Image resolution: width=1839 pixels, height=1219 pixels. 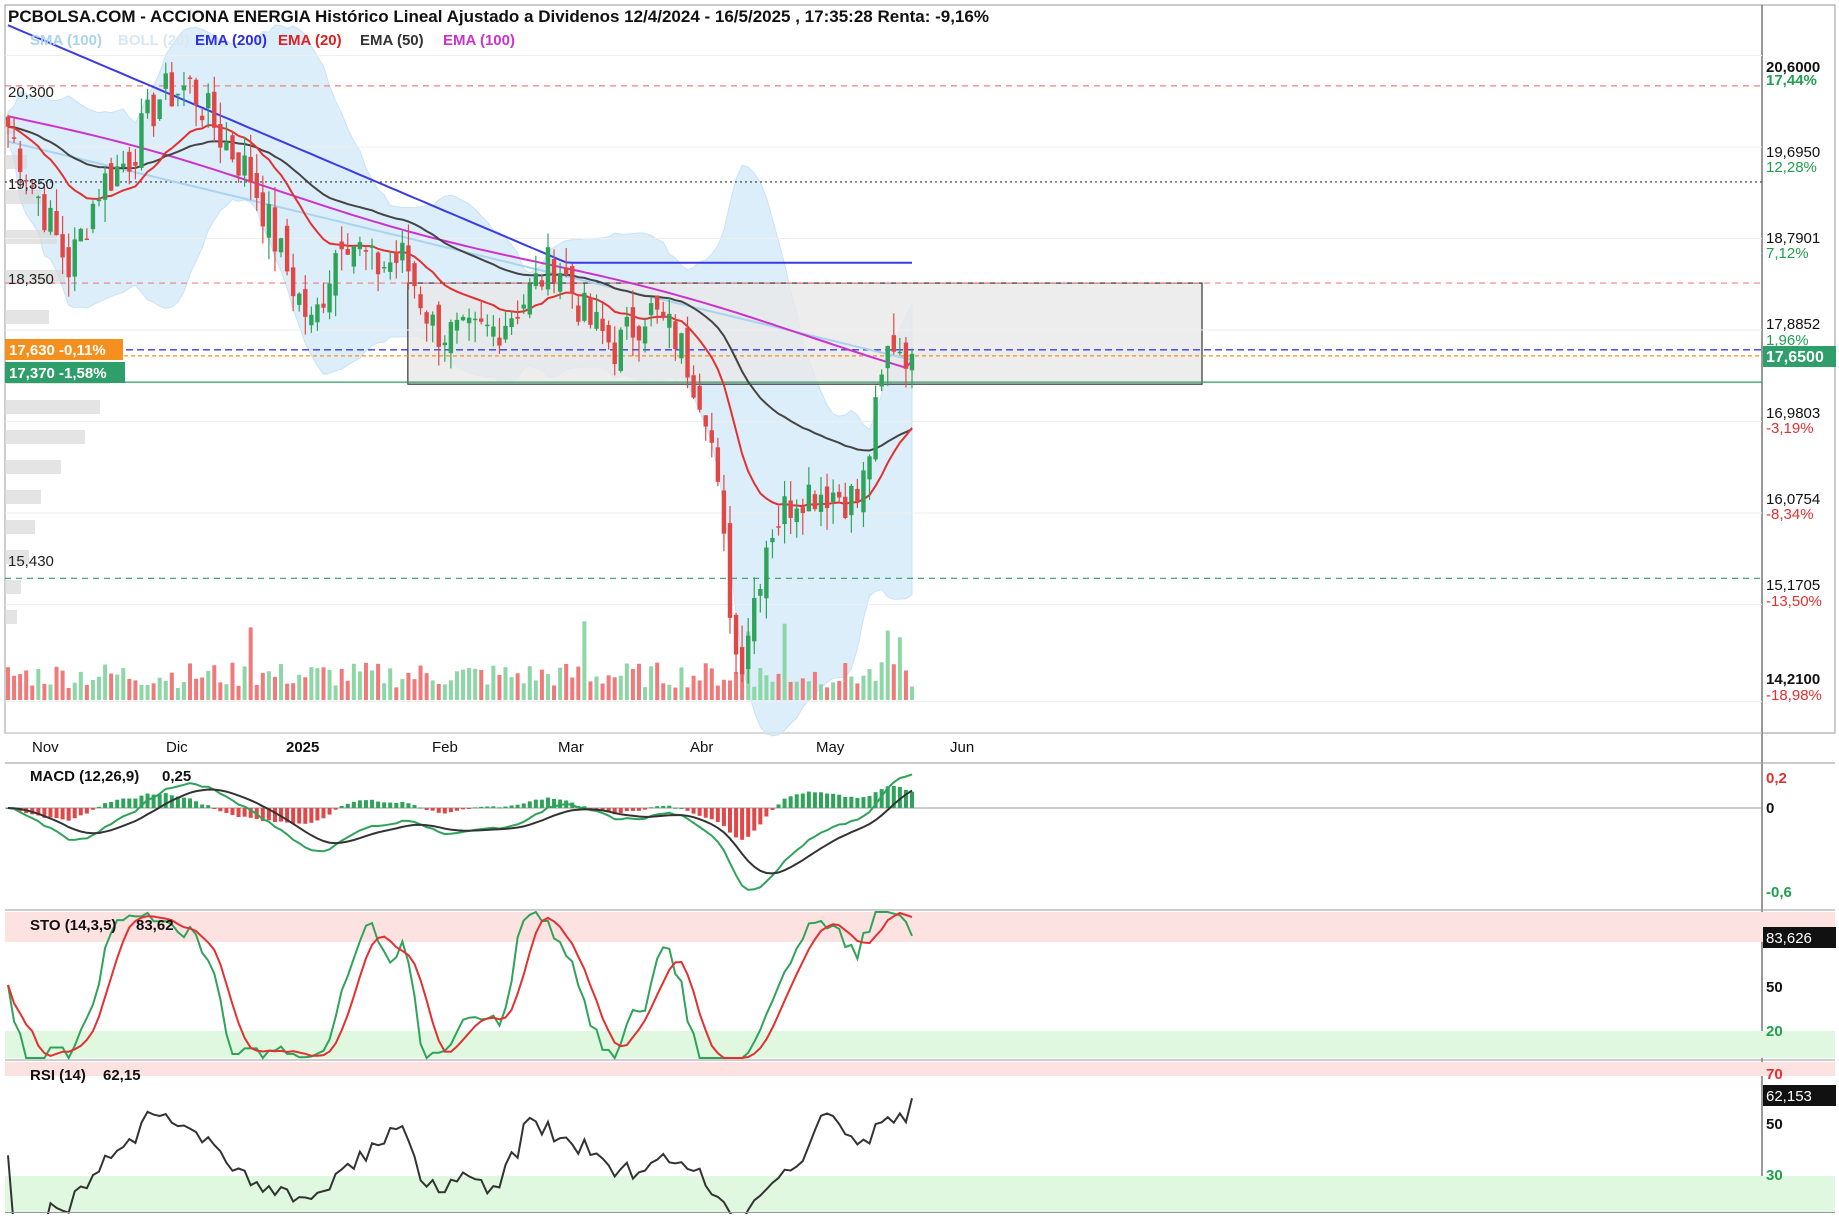 I want to click on axis-price-0: 20,6000, so click(x=1793, y=67).